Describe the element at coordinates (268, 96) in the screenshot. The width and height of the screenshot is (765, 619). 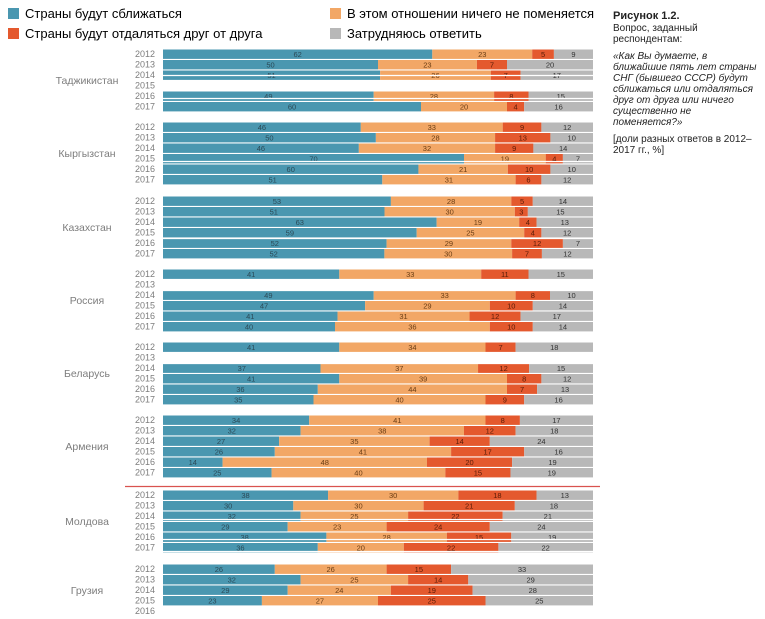
I see `bar-value-label: 49` at that location.